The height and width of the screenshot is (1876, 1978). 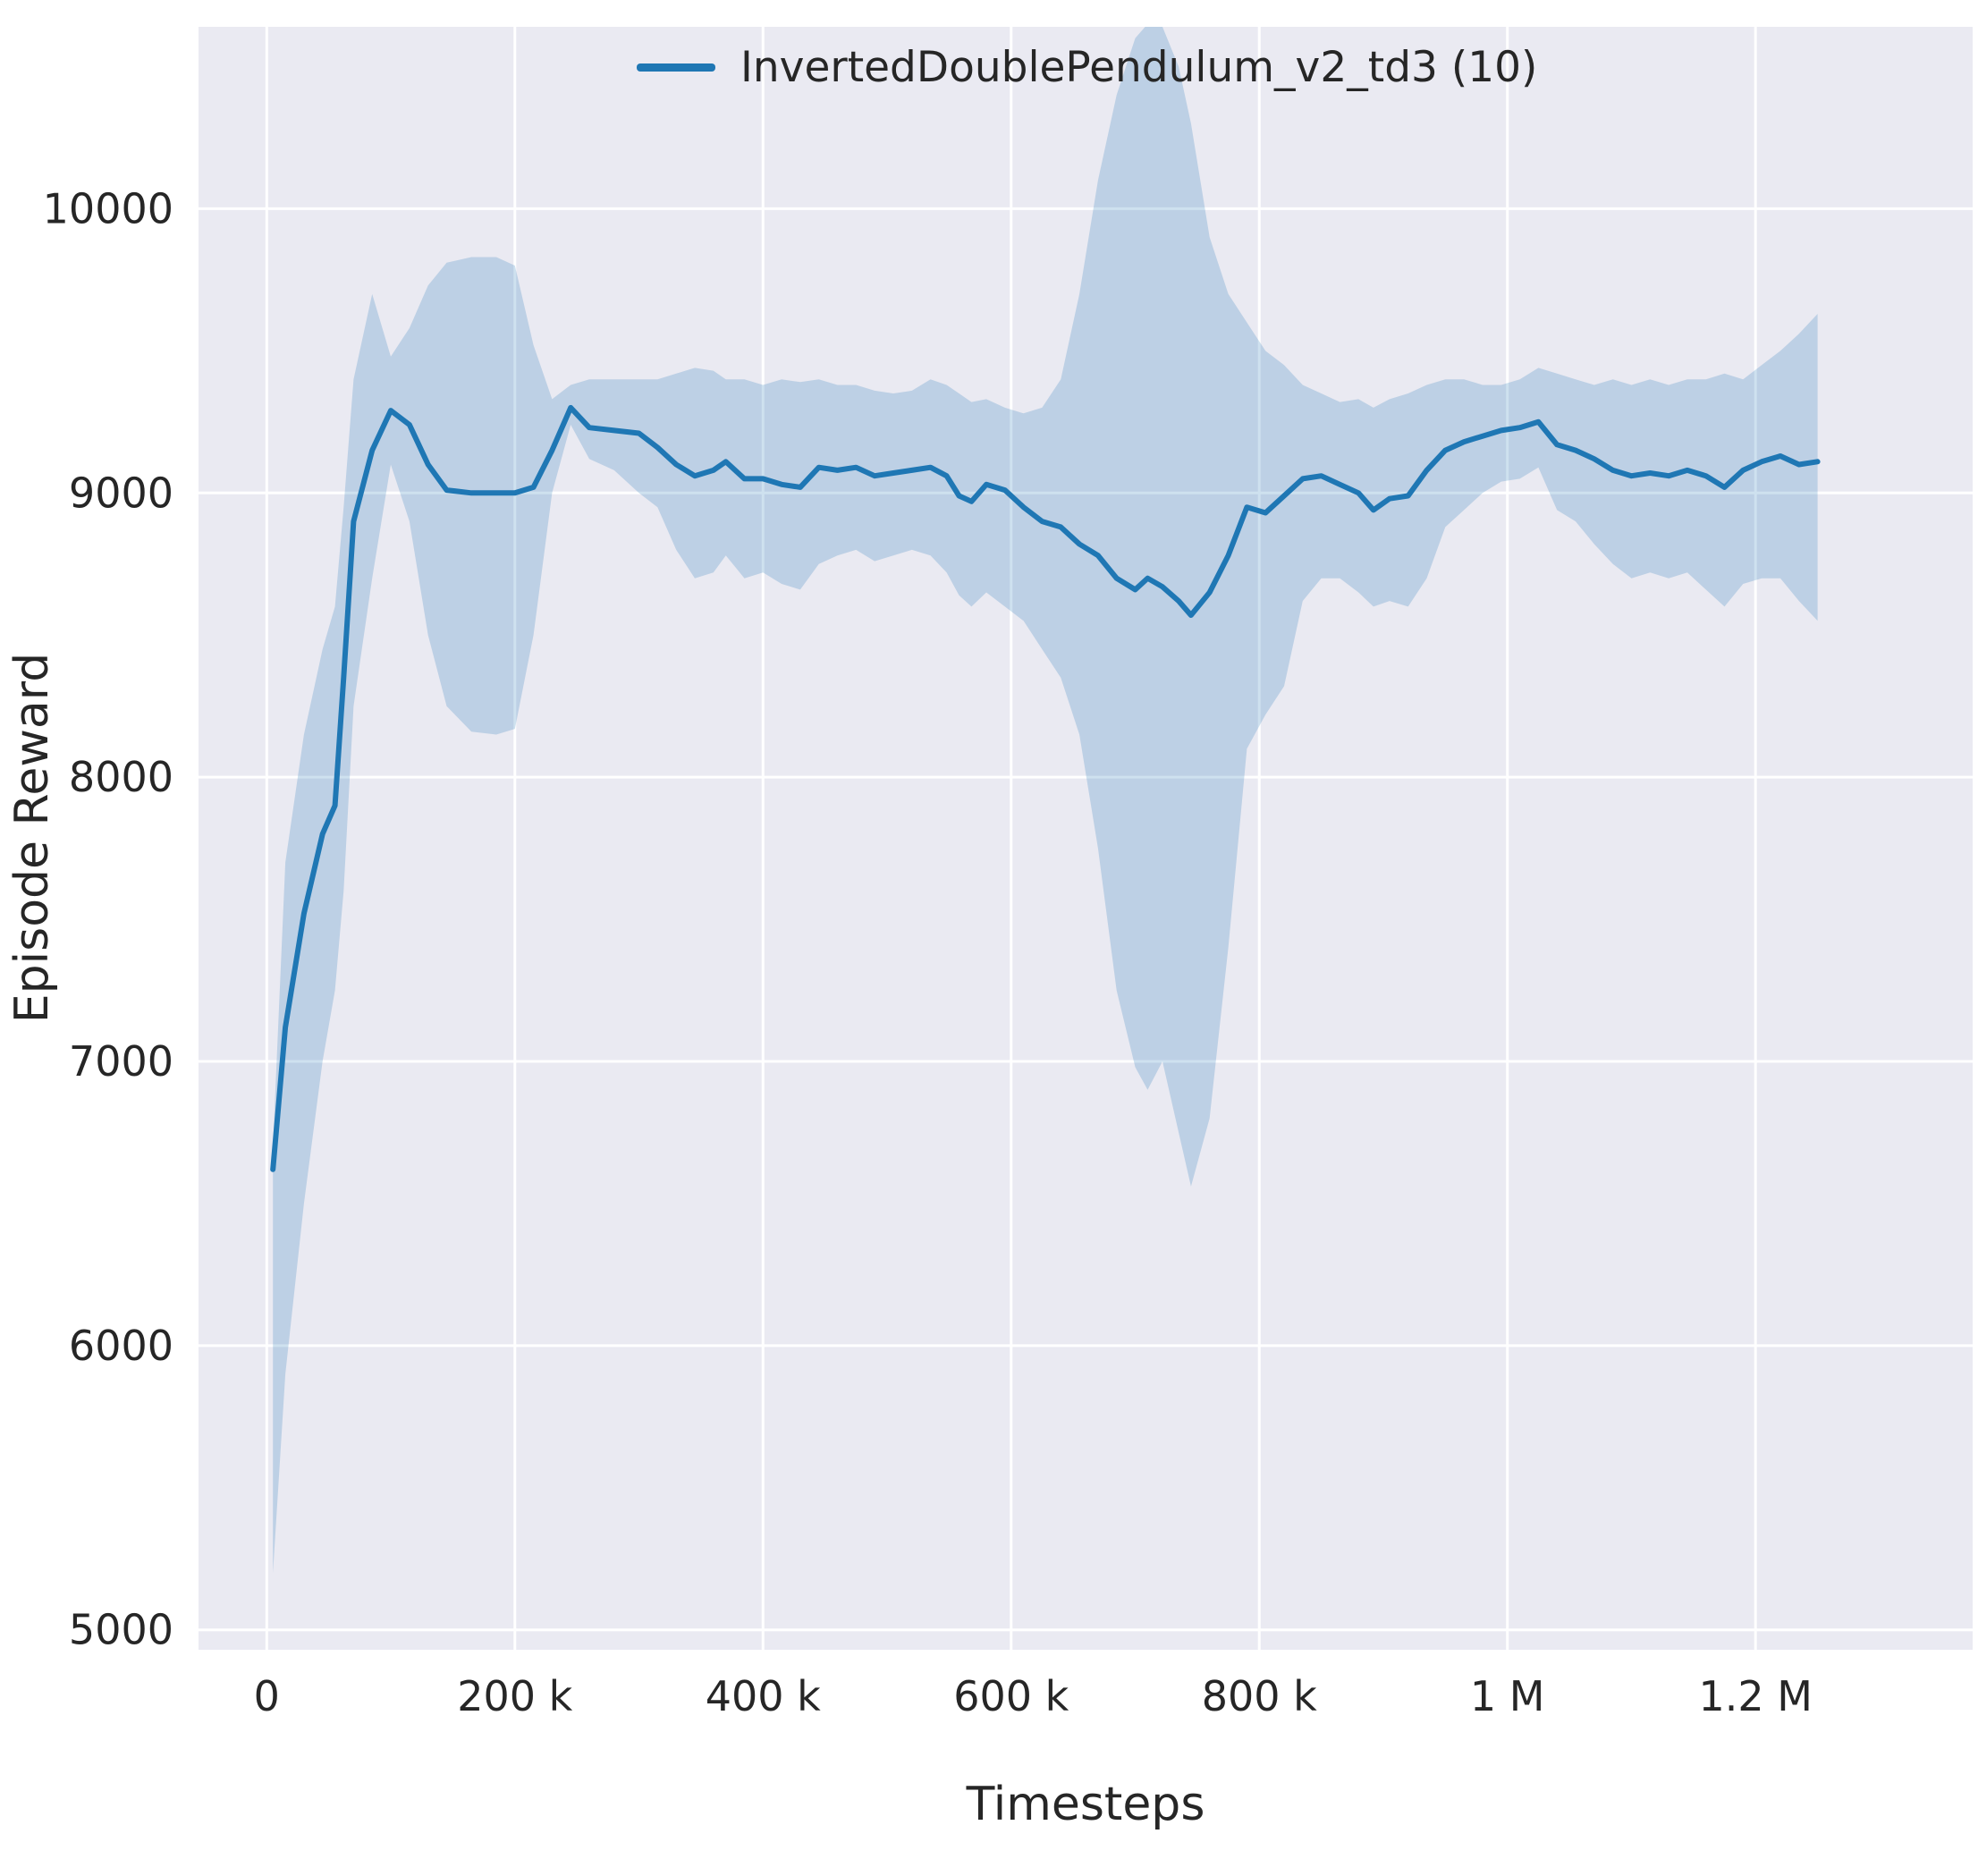 I want to click on y-tick-label: 5000, so click(x=121, y=1630).